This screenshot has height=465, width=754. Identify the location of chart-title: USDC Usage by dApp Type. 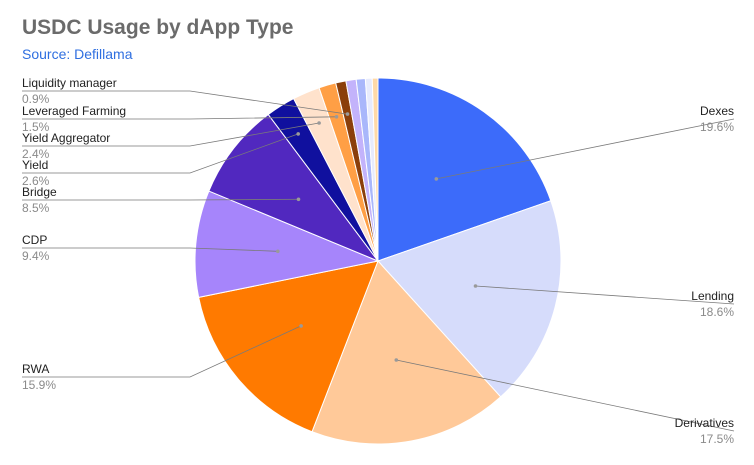
(158, 27).